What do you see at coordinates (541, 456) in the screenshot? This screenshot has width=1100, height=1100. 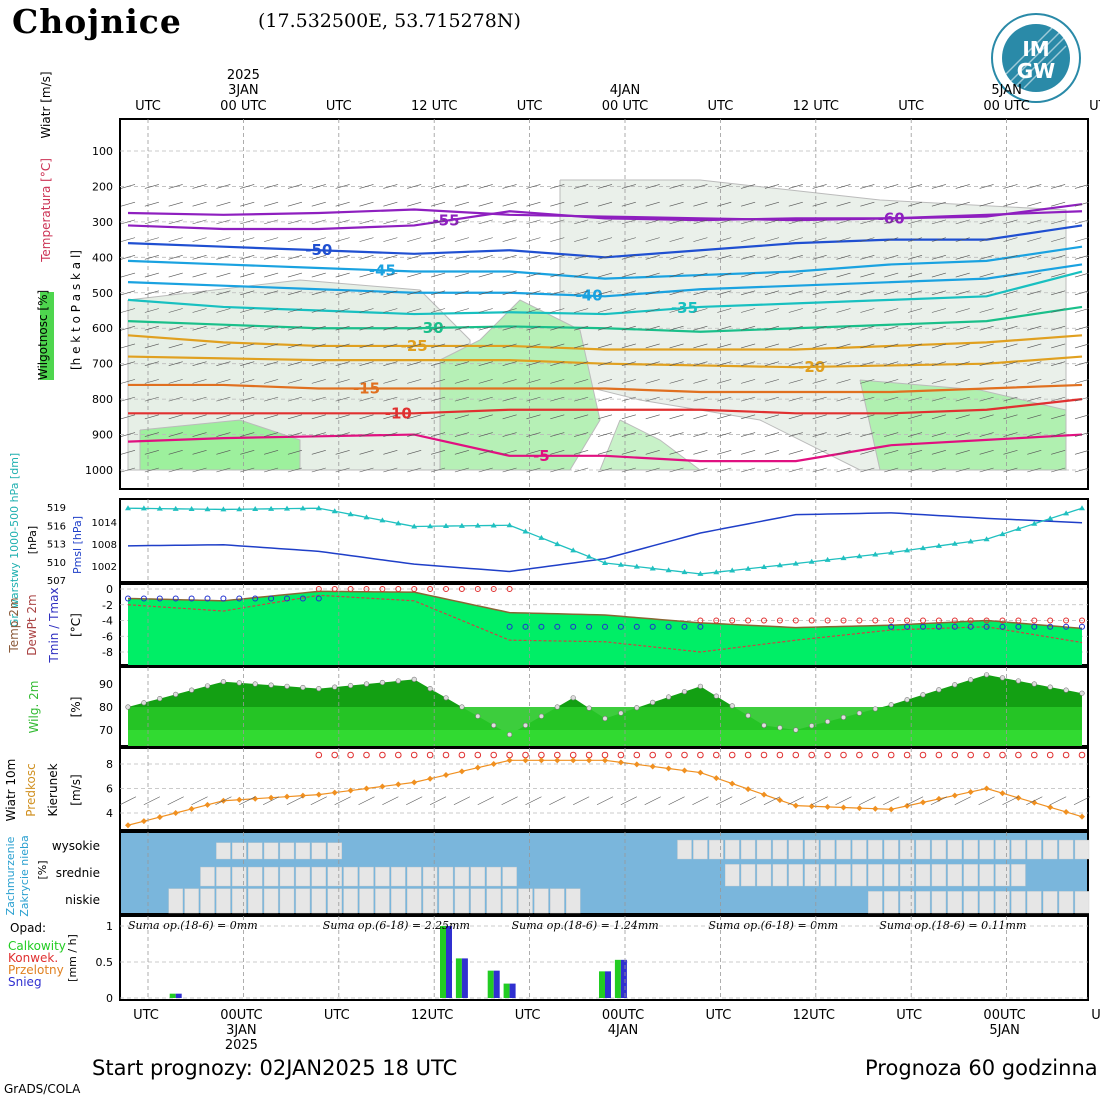 I see `isotherm-label: -5` at bounding box center [541, 456].